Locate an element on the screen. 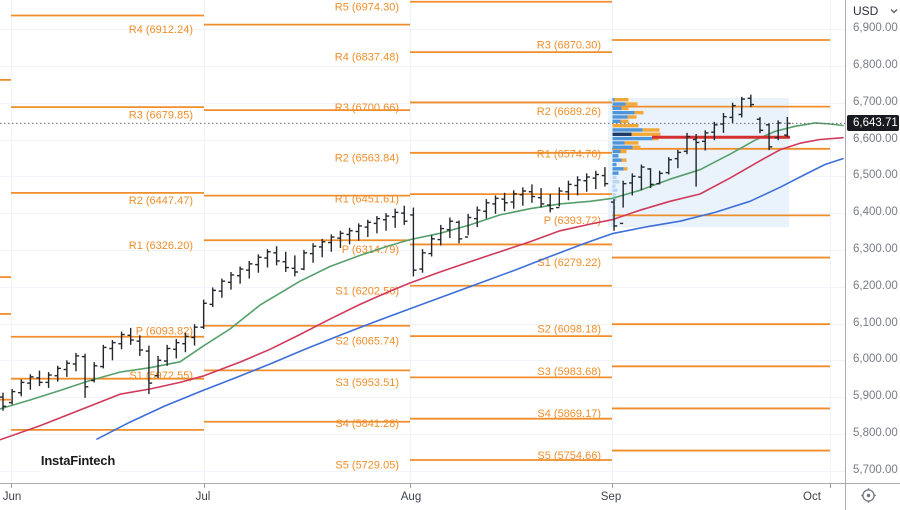 The width and height of the screenshot is (900, 510). month-label-sep: Sep is located at coordinates (611, 497).